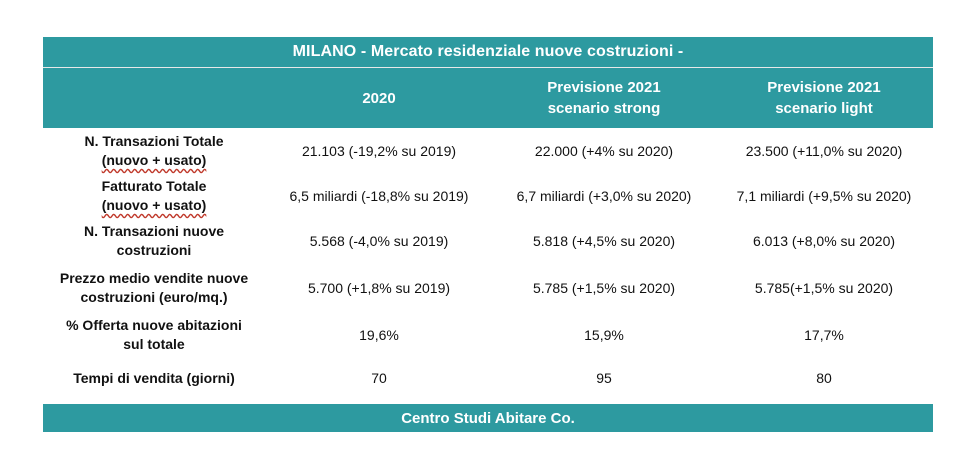 The height and width of the screenshot is (456, 972). Describe the element at coordinates (824, 335) in the screenshot. I see `cell-light: 17,7%` at that location.